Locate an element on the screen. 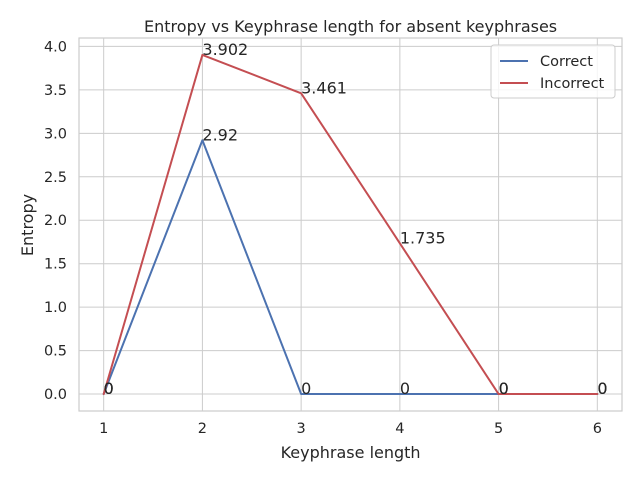 The image size is (640, 480). y-tick-label: 3.0 is located at coordinates (55, 134).